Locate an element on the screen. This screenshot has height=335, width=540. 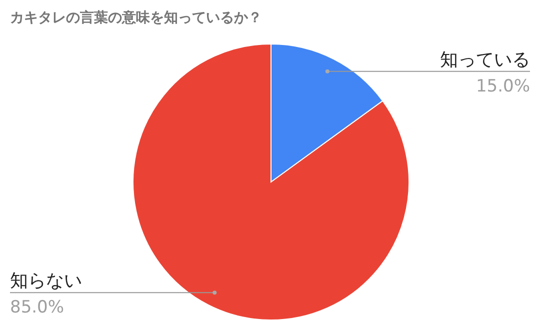
chart-title: カキタレの言葉の意味を知っているか？ is located at coordinates (136, 17).